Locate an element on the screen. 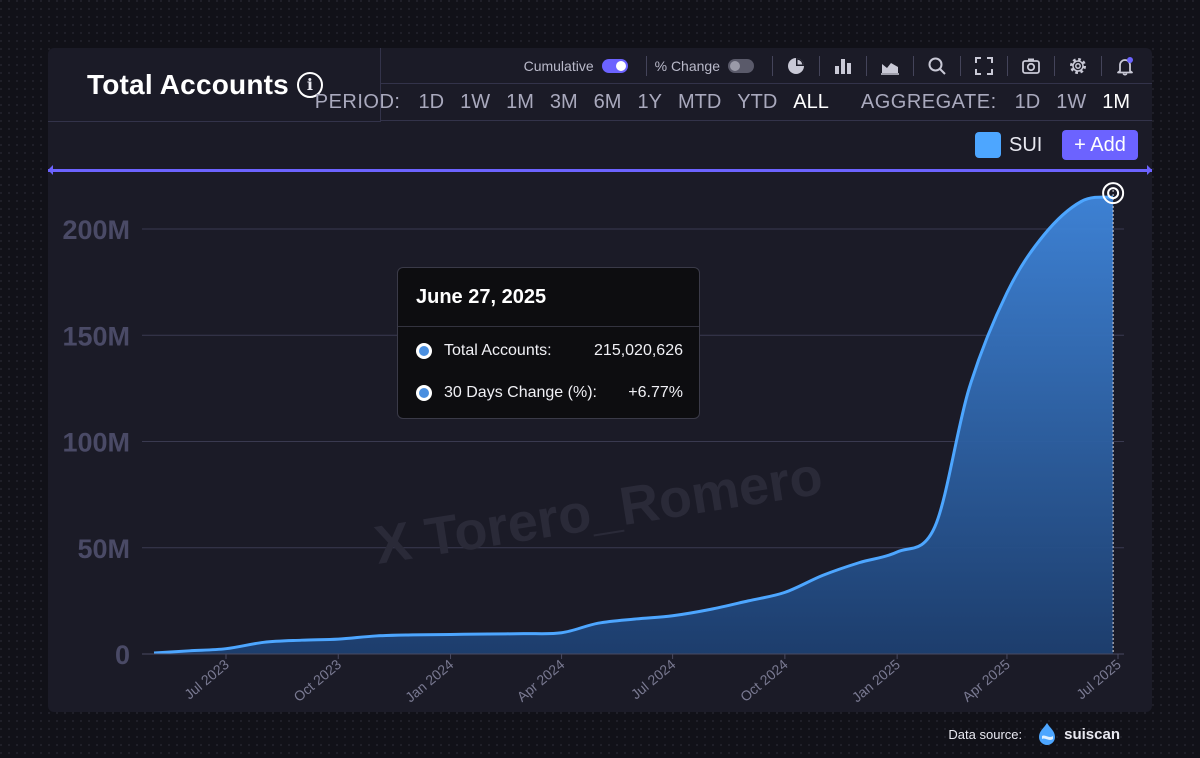  area-chart-icon is located at coordinates (890, 66).